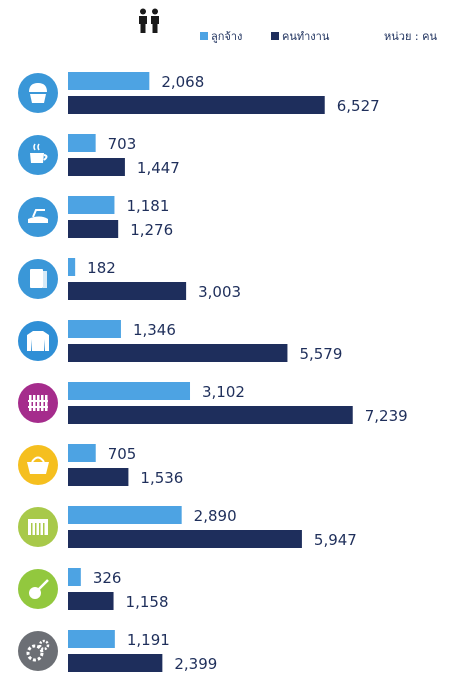 This screenshot has width=464, height=675. I want to click on legend-swatch-worker, so click(275, 36).